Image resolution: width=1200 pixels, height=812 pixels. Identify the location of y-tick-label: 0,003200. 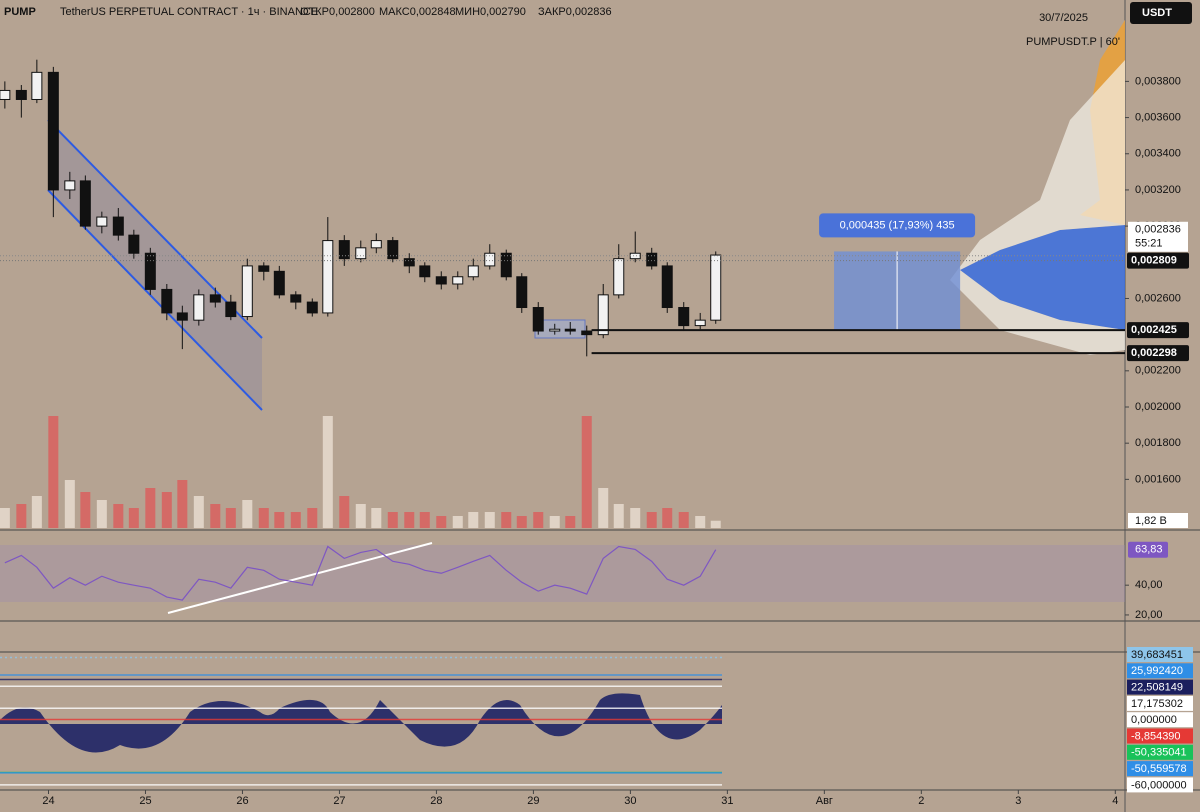
(1158, 190).